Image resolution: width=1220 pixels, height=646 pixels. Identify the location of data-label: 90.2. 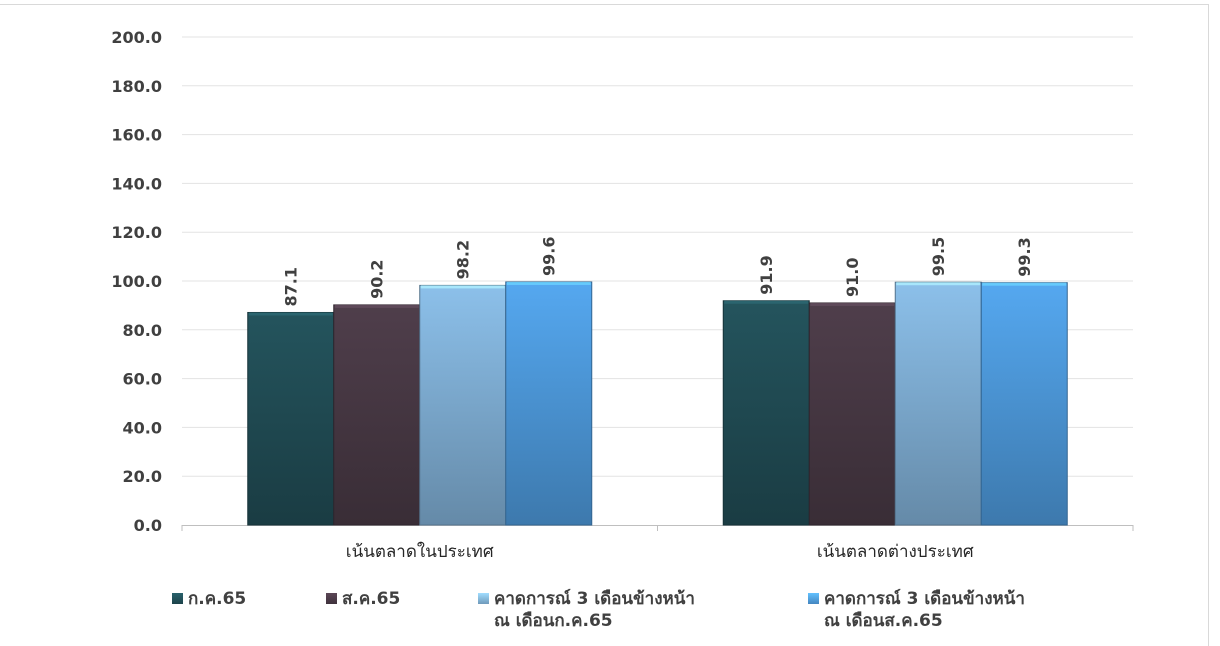
(377, 278).